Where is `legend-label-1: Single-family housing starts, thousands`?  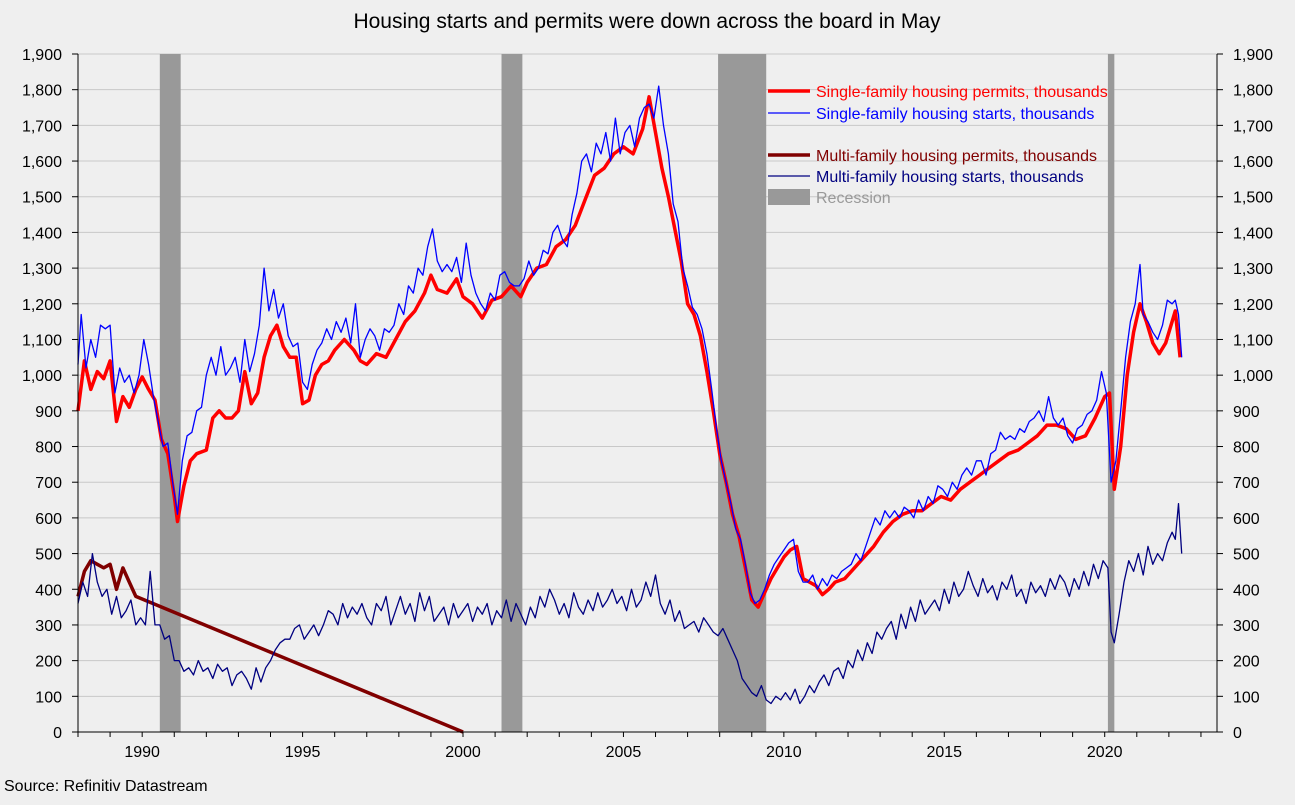 legend-label-1: Single-family housing starts, thousands is located at coordinates (955, 114).